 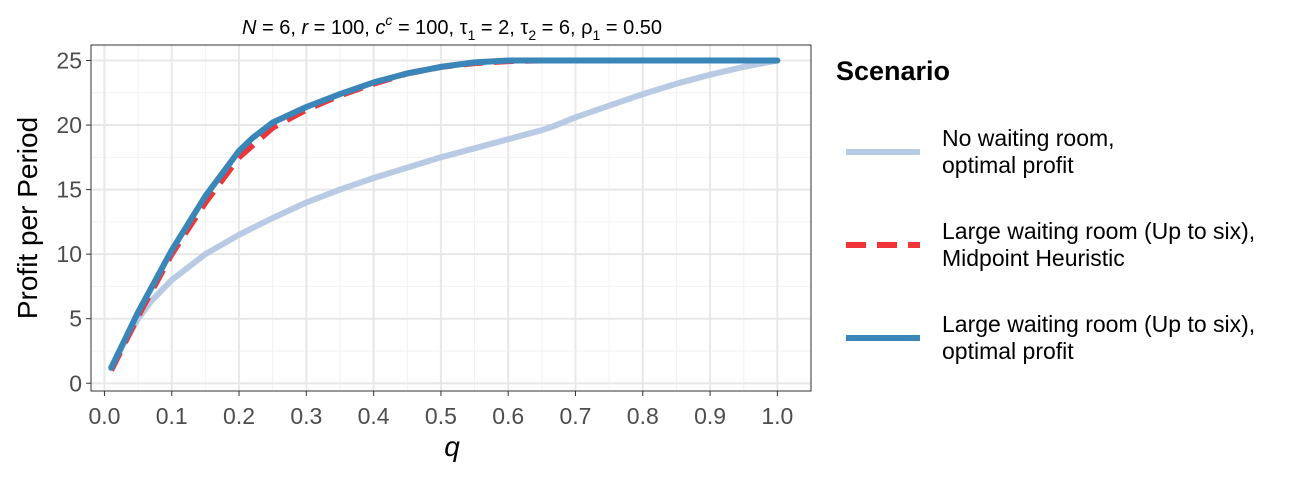 I want to click on y-axis: 0 5 10 15 20 25, so click(x=73, y=221).